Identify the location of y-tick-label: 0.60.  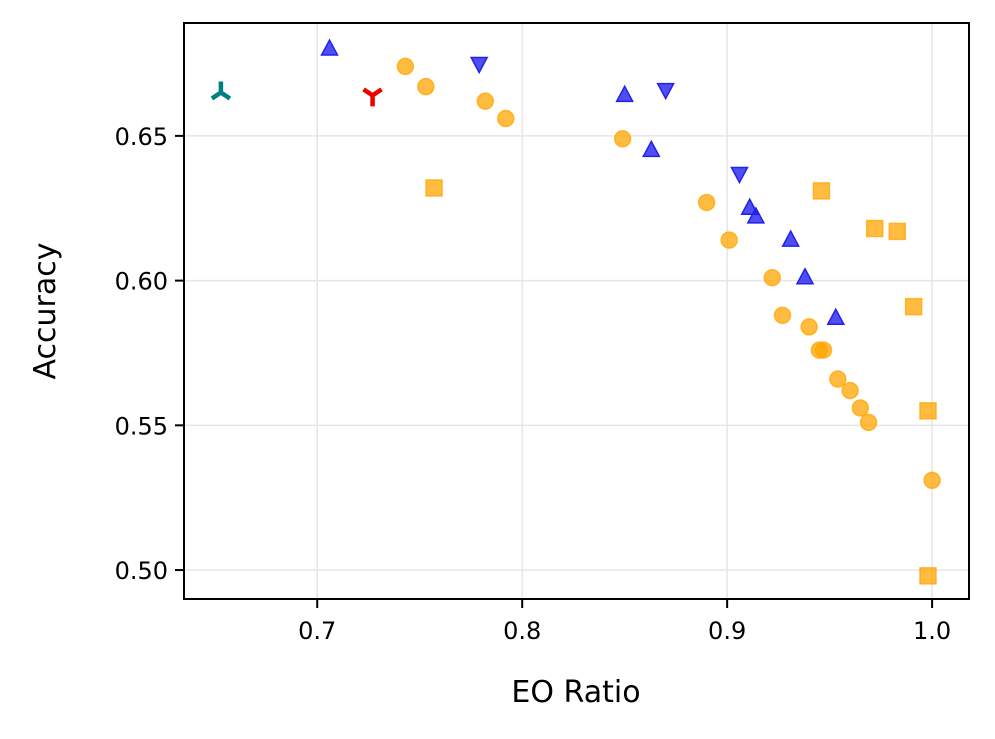
(141, 282).